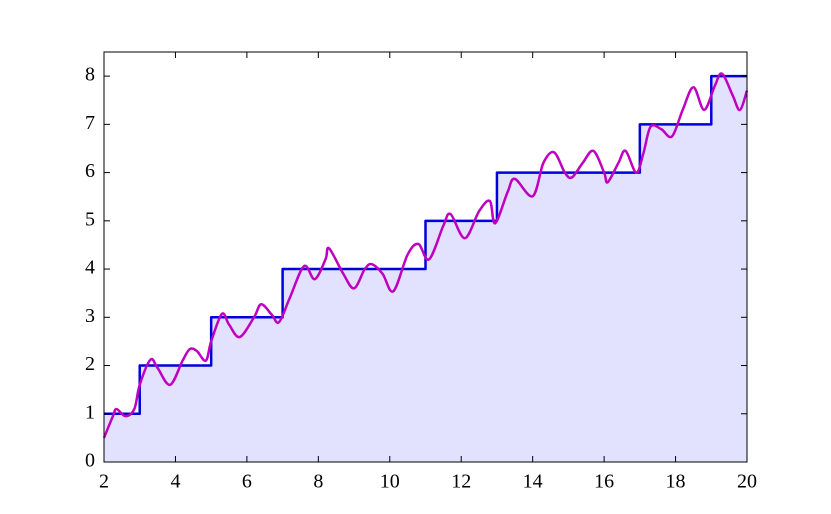 The width and height of the screenshot is (831, 514). Describe the element at coordinates (90, 123) in the screenshot. I see `y-tick-label: 7` at that location.